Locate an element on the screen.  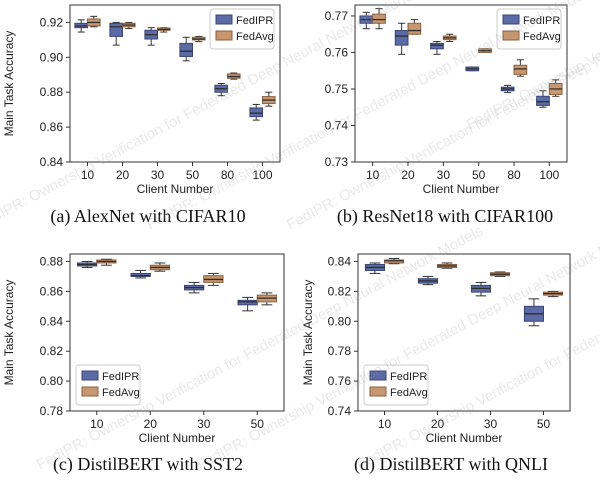
caption-d: (d) DistilBERT with QNLI is located at coordinates (451, 464).